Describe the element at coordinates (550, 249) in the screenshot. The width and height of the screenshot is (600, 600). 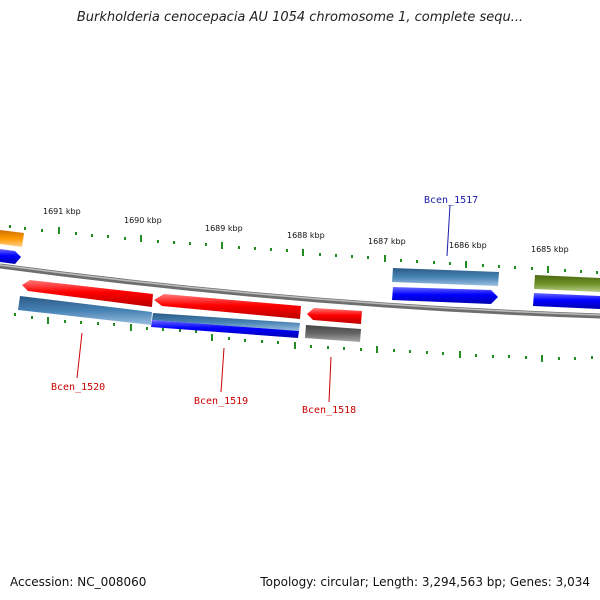
I see `tick-label: 1685 kbp` at that location.